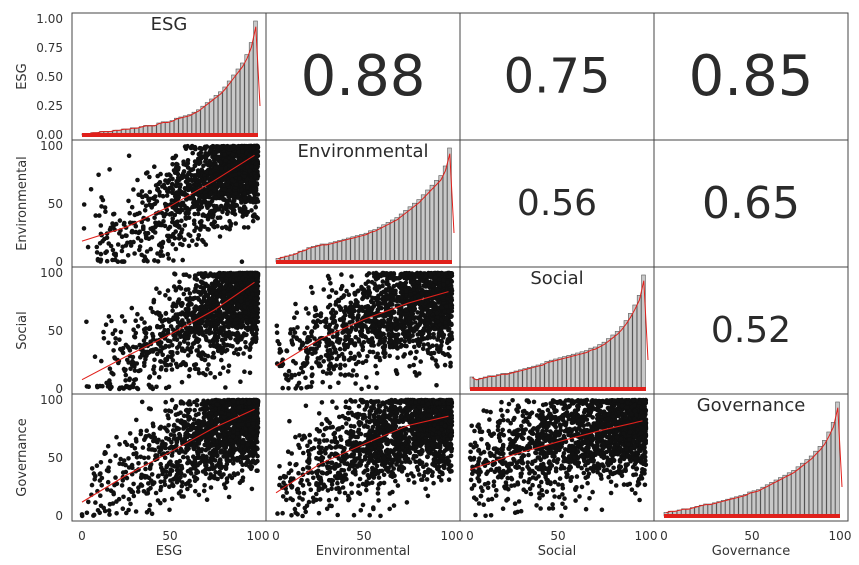  Describe the element at coordinates (751, 76) in the screenshot. I see `panel-esg-governance` at that location.